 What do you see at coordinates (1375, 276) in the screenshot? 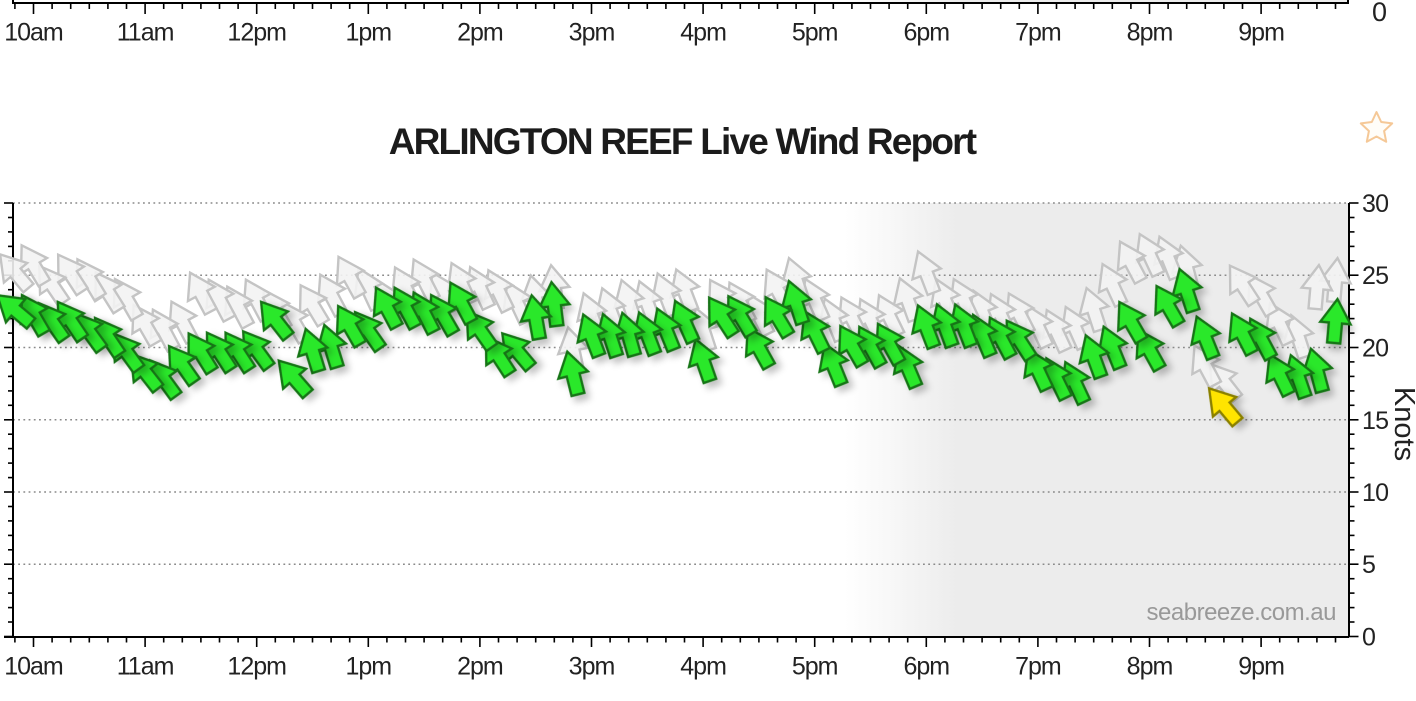
I see `svg-text: 25` at bounding box center [1375, 276].